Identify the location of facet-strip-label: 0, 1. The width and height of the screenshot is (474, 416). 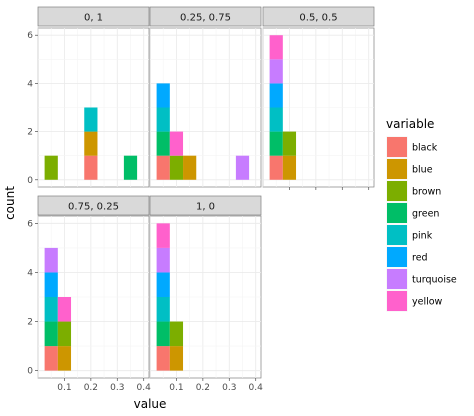
(93, 18).